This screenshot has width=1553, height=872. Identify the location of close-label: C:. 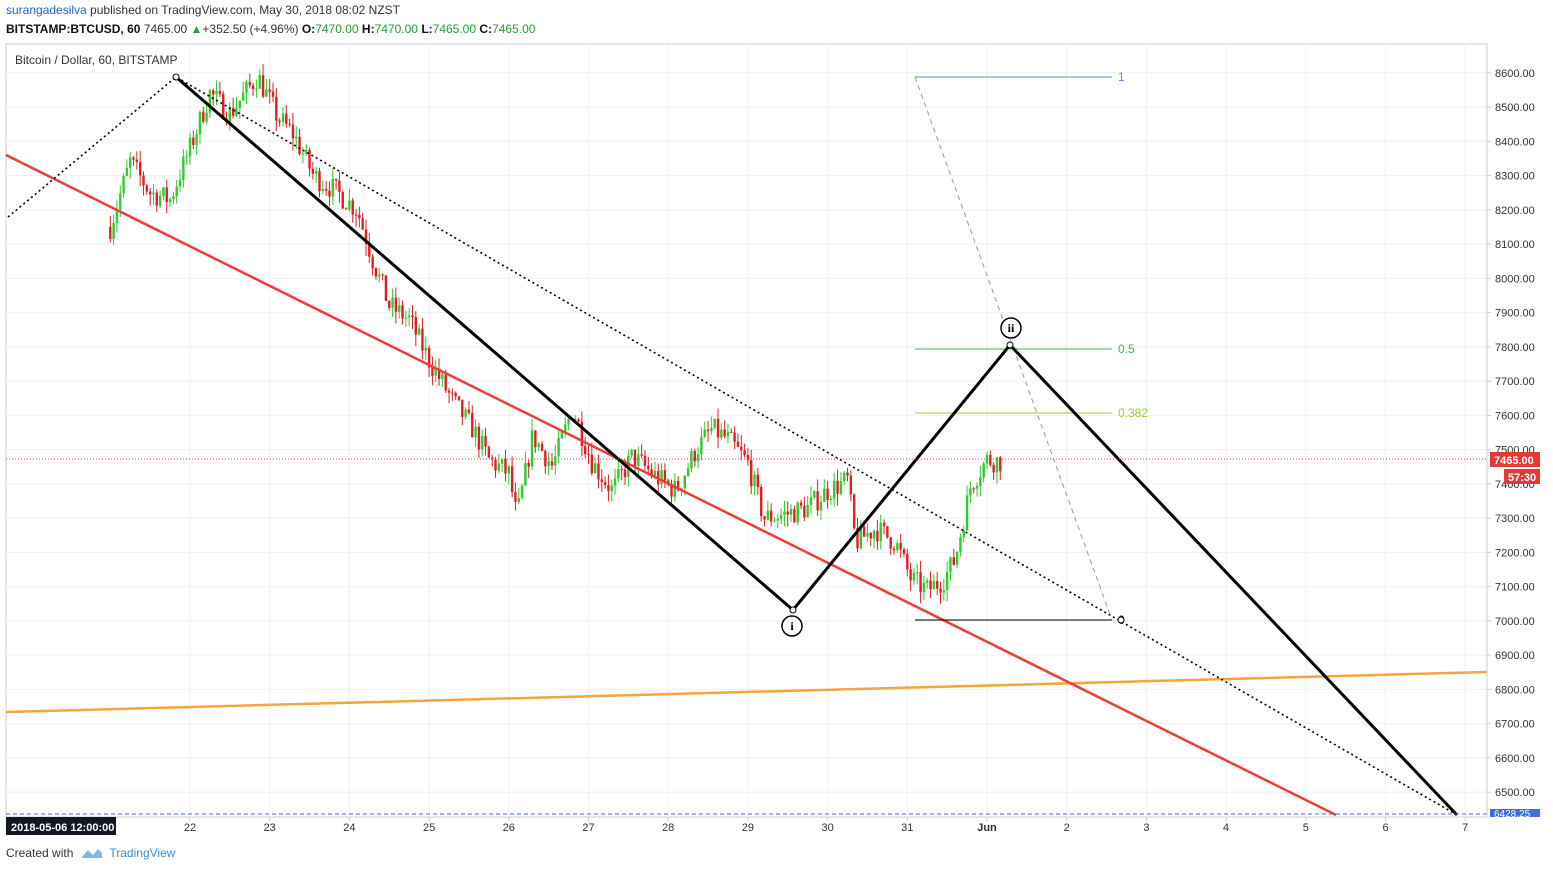
(486, 29).